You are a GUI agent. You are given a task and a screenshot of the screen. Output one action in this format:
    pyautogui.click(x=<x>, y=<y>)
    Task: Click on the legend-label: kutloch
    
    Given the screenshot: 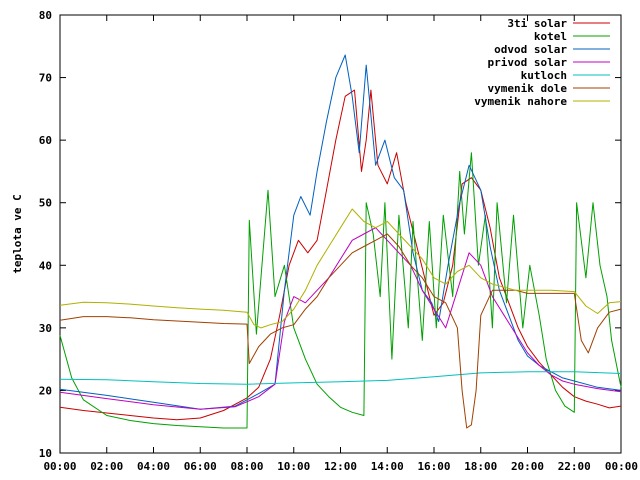 What is the action you would take?
    pyautogui.click(x=544, y=75)
    